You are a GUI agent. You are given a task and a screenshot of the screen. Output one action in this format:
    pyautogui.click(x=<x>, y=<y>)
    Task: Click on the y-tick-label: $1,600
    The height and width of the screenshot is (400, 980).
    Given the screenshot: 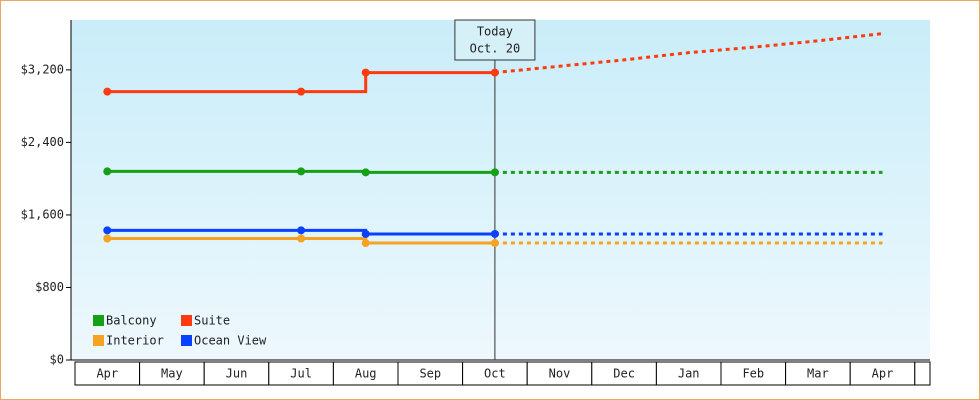 What is the action you would take?
    pyautogui.click(x=42, y=214)
    